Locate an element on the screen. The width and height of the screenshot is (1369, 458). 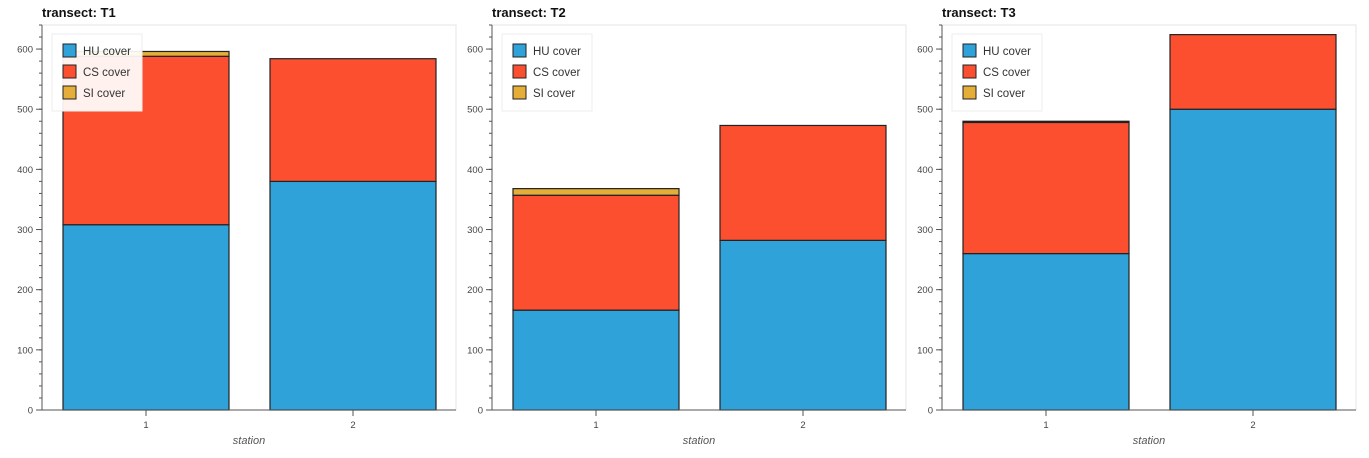
chart-title: transect: T2 is located at coordinates (529, 12).